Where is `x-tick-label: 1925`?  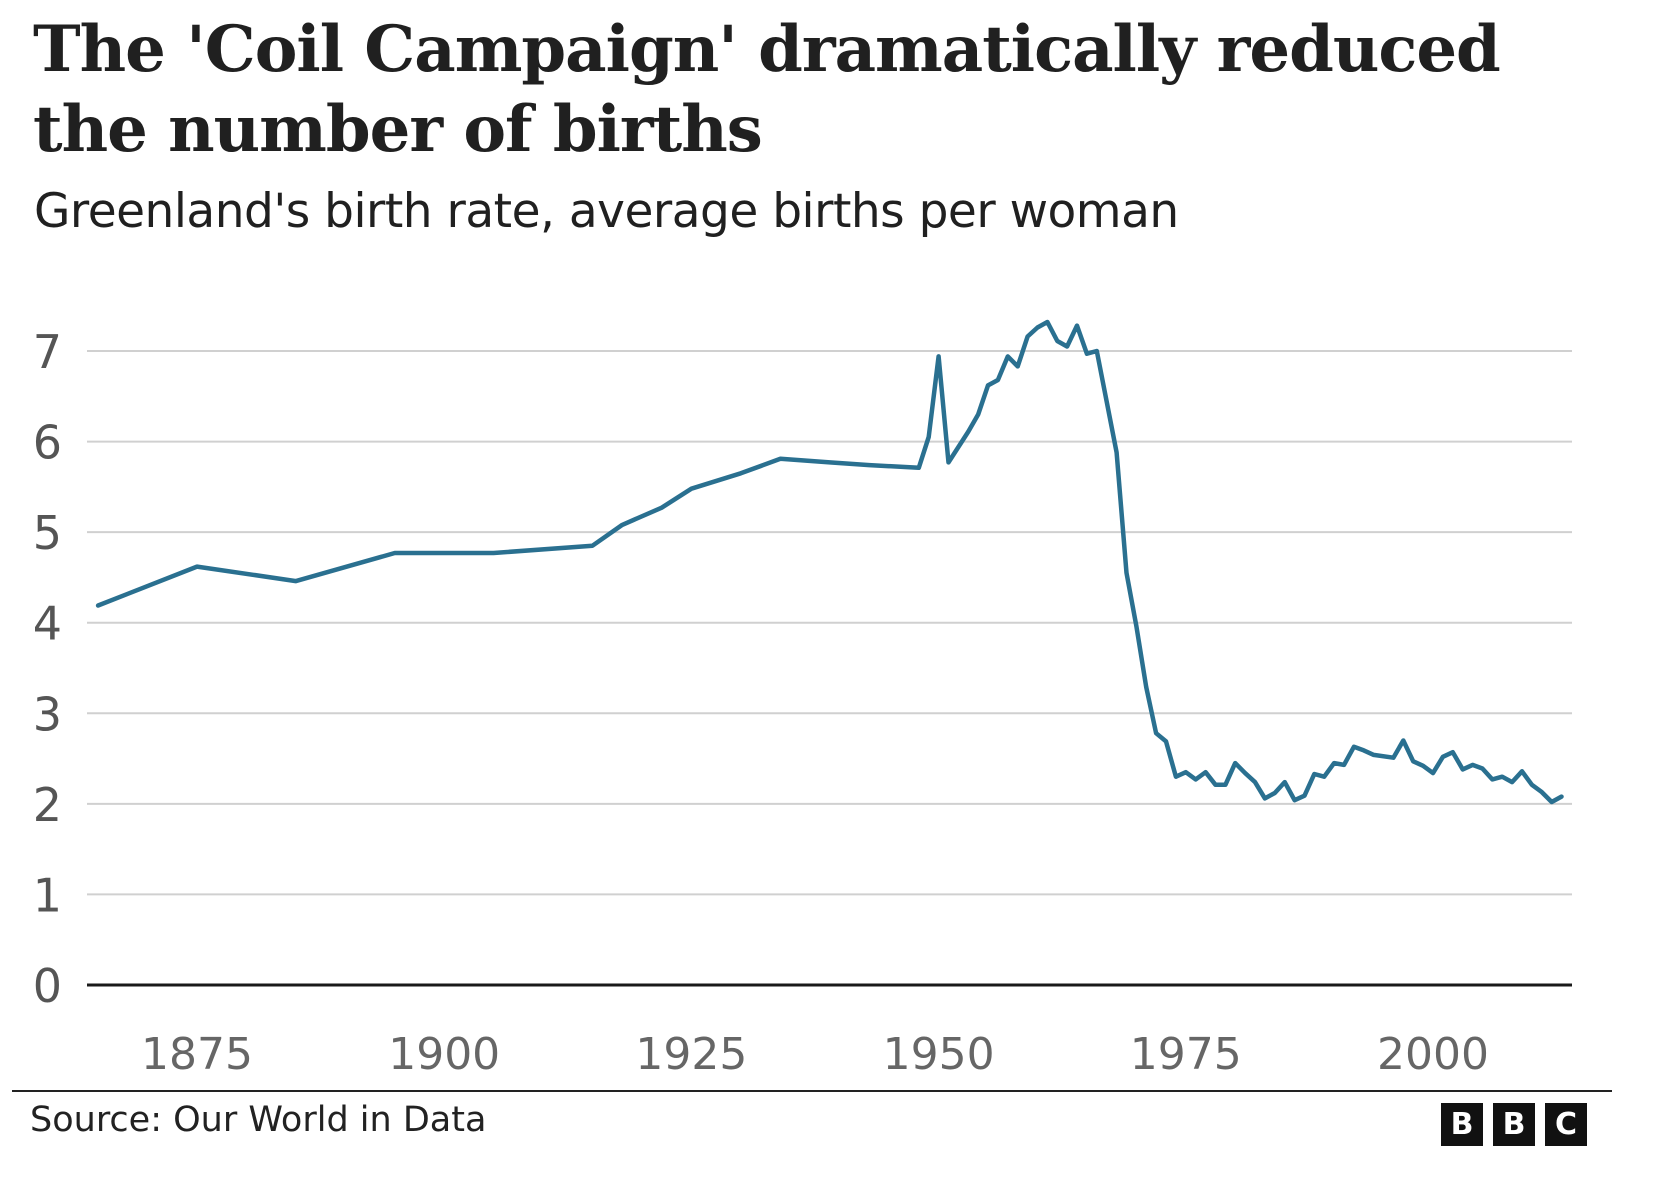
x-tick-label: 1925 is located at coordinates (691, 1054).